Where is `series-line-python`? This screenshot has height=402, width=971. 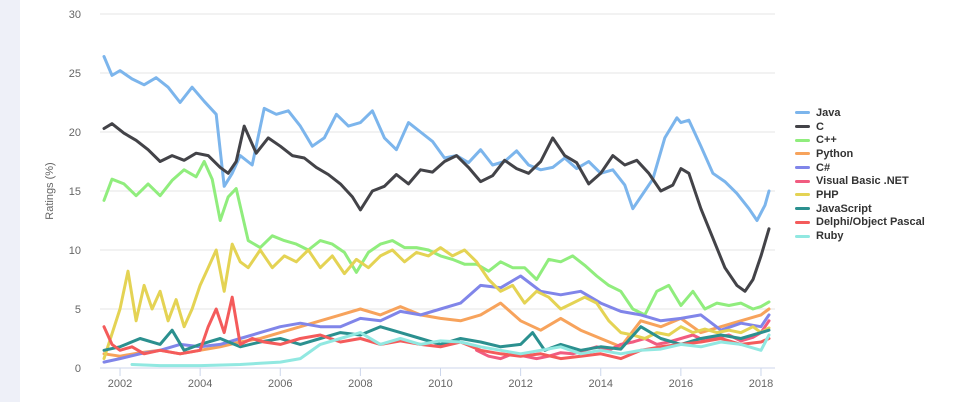
series-line-python is located at coordinates (436, 329).